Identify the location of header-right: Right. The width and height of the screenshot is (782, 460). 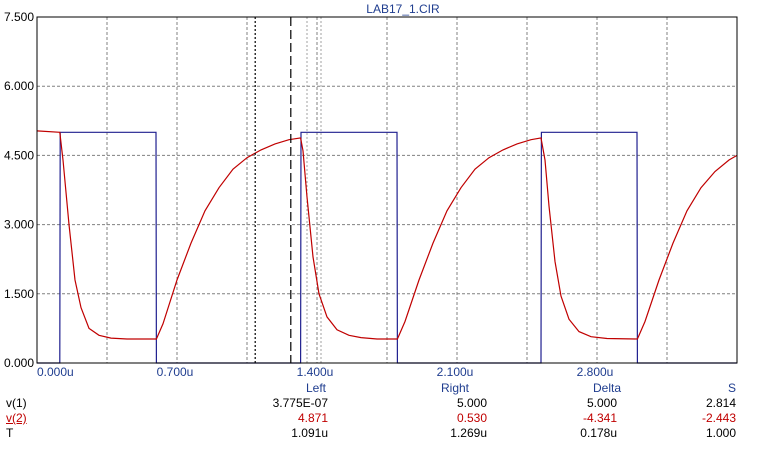
(455, 388).